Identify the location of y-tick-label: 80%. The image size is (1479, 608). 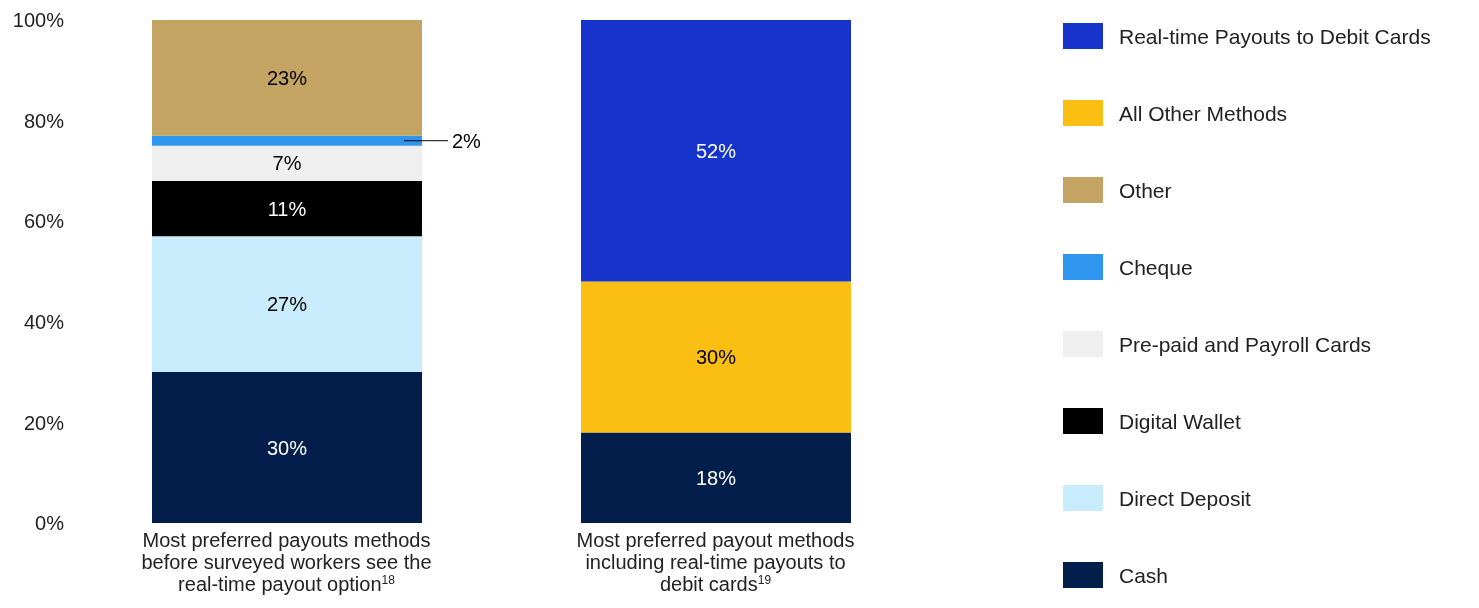
(44, 120).